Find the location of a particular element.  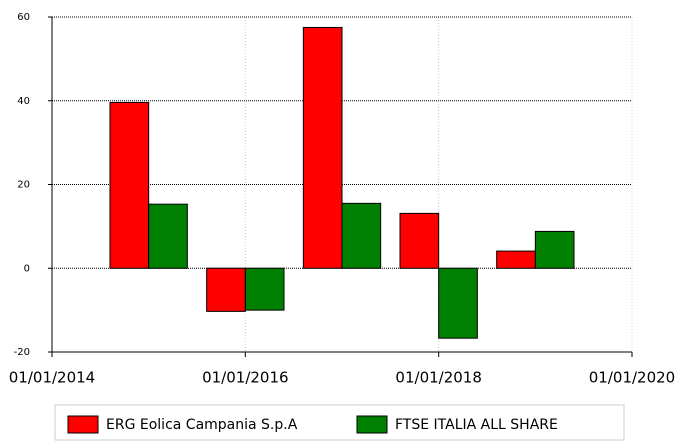

x-tick-label: 01/01/2020 is located at coordinates (632, 378).